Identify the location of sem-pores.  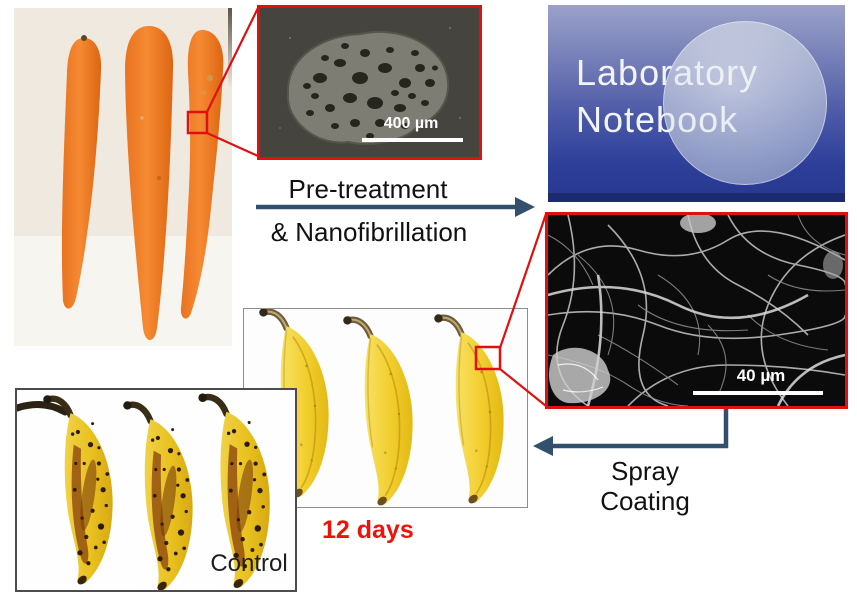
(370, 91).